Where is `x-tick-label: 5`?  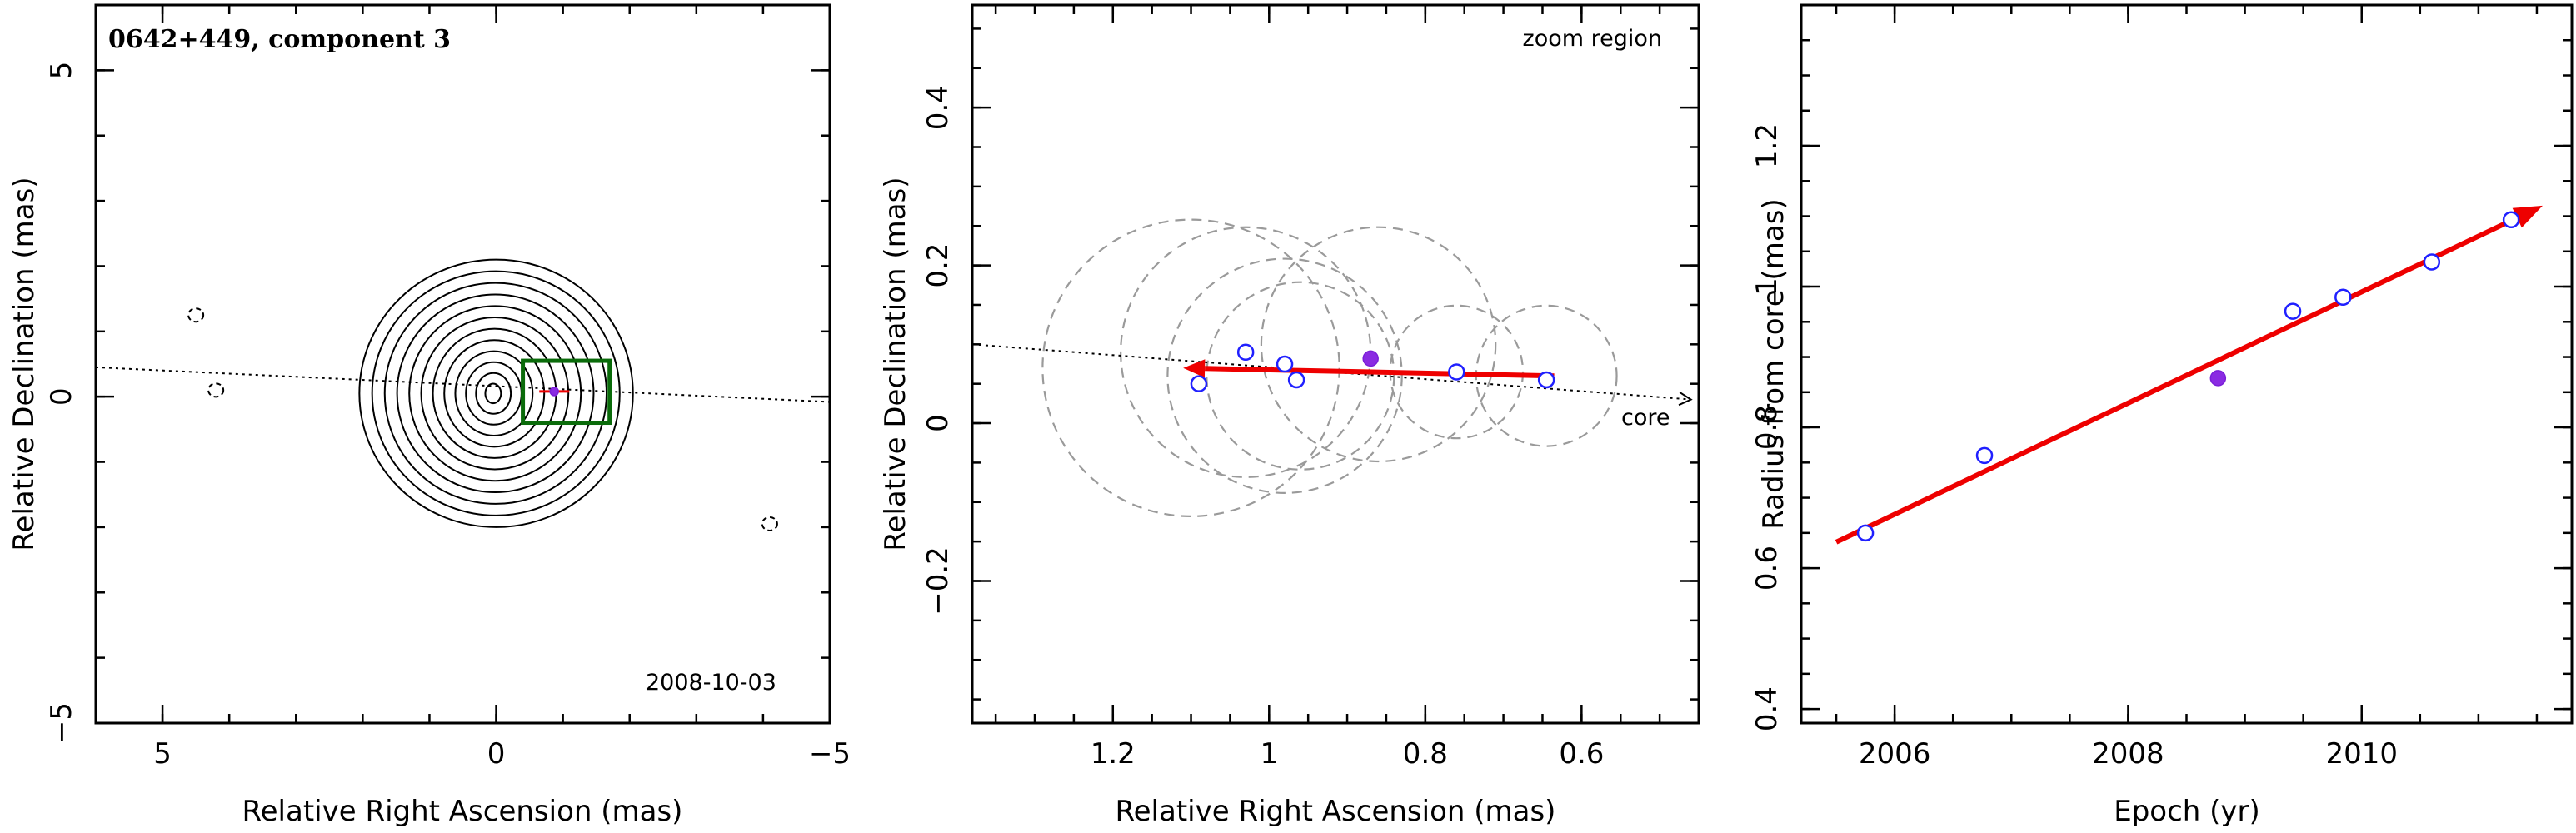 x-tick-label: 5 is located at coordinates (162, 754).